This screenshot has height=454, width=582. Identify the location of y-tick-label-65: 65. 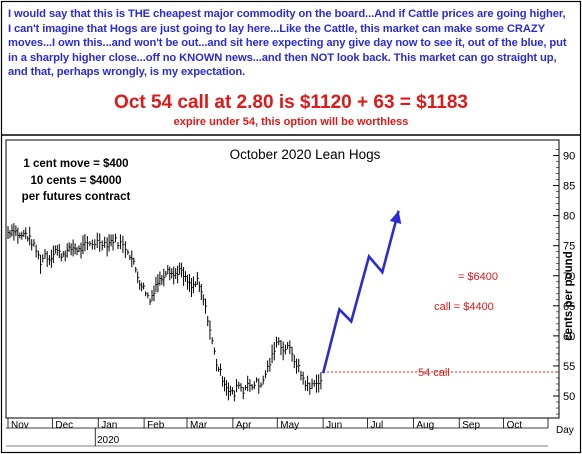
(569, 307).